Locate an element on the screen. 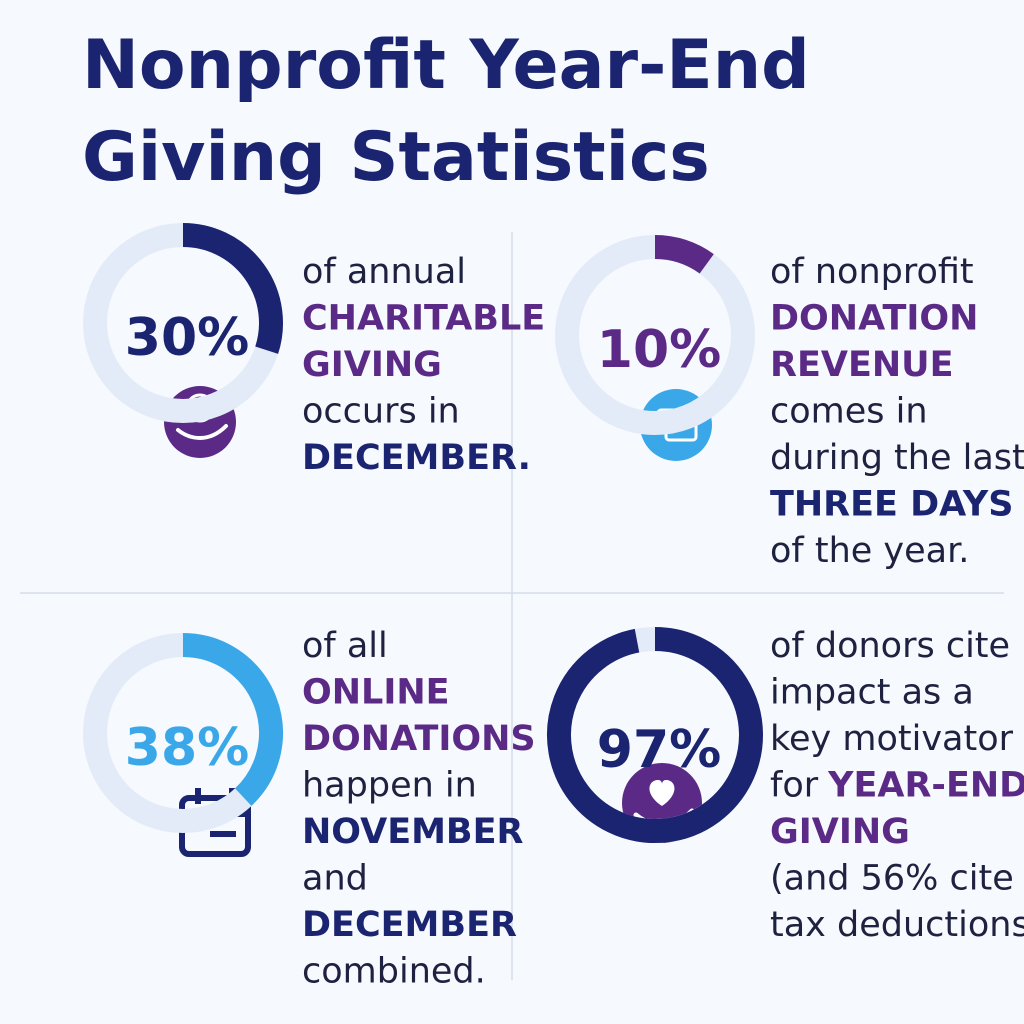  stat-line: of nonprofit is located at coordinates (872, 272).